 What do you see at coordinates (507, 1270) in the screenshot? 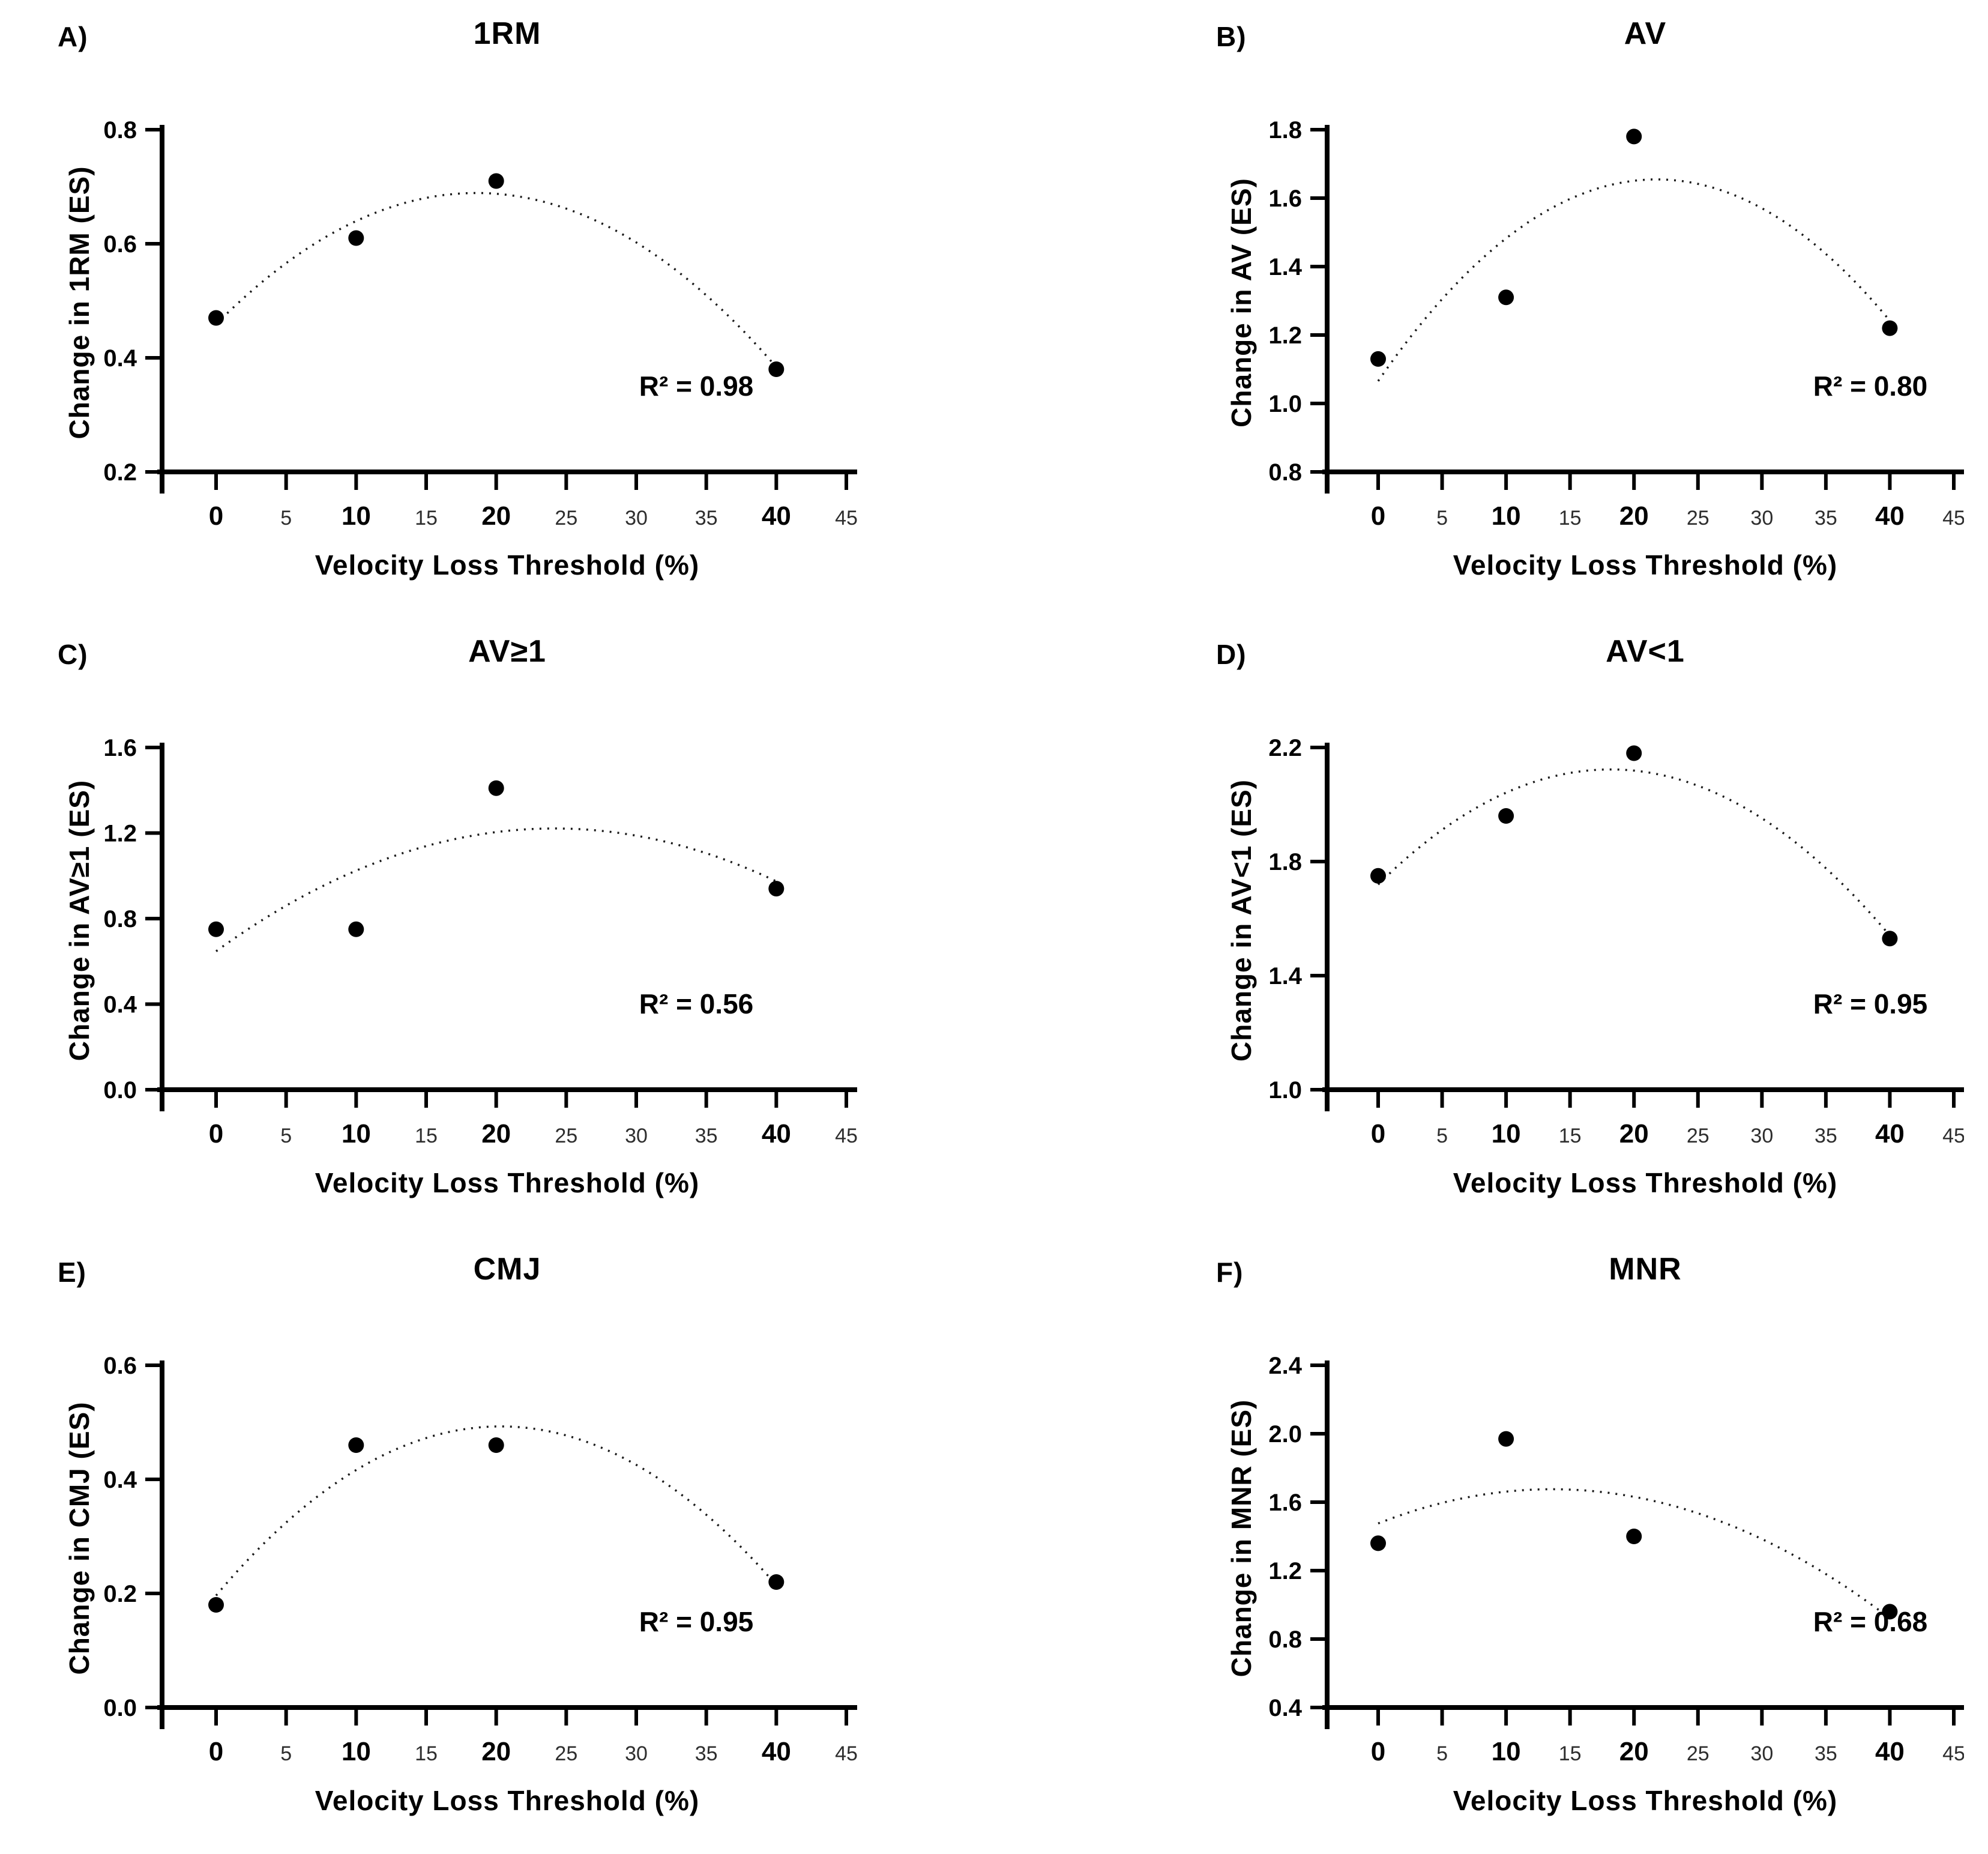
I see `panel-title-cmj: CMJ` at bounding box center [507, 1270].